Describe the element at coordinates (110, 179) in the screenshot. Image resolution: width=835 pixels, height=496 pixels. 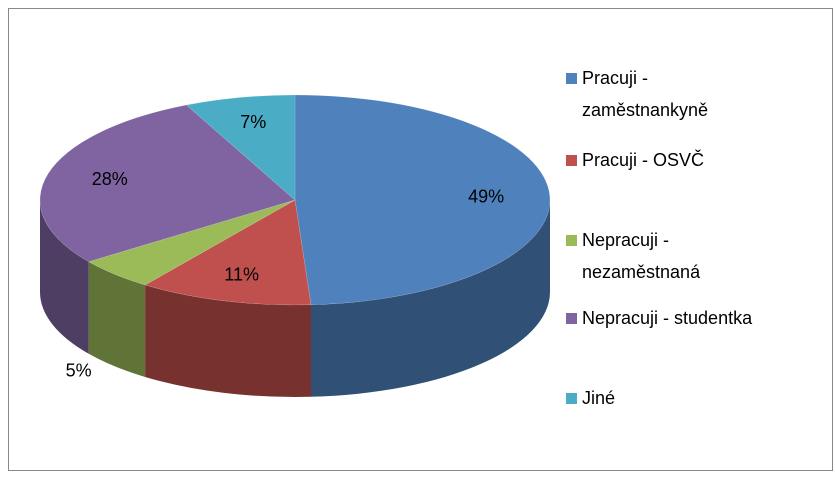
I see `data-label: 28%` at that location.